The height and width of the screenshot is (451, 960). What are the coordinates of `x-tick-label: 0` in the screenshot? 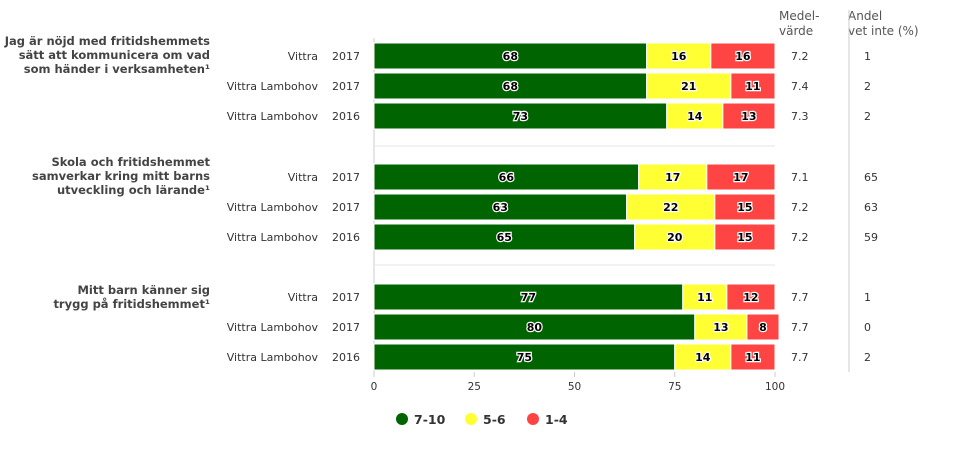 It's located at (374, 387).